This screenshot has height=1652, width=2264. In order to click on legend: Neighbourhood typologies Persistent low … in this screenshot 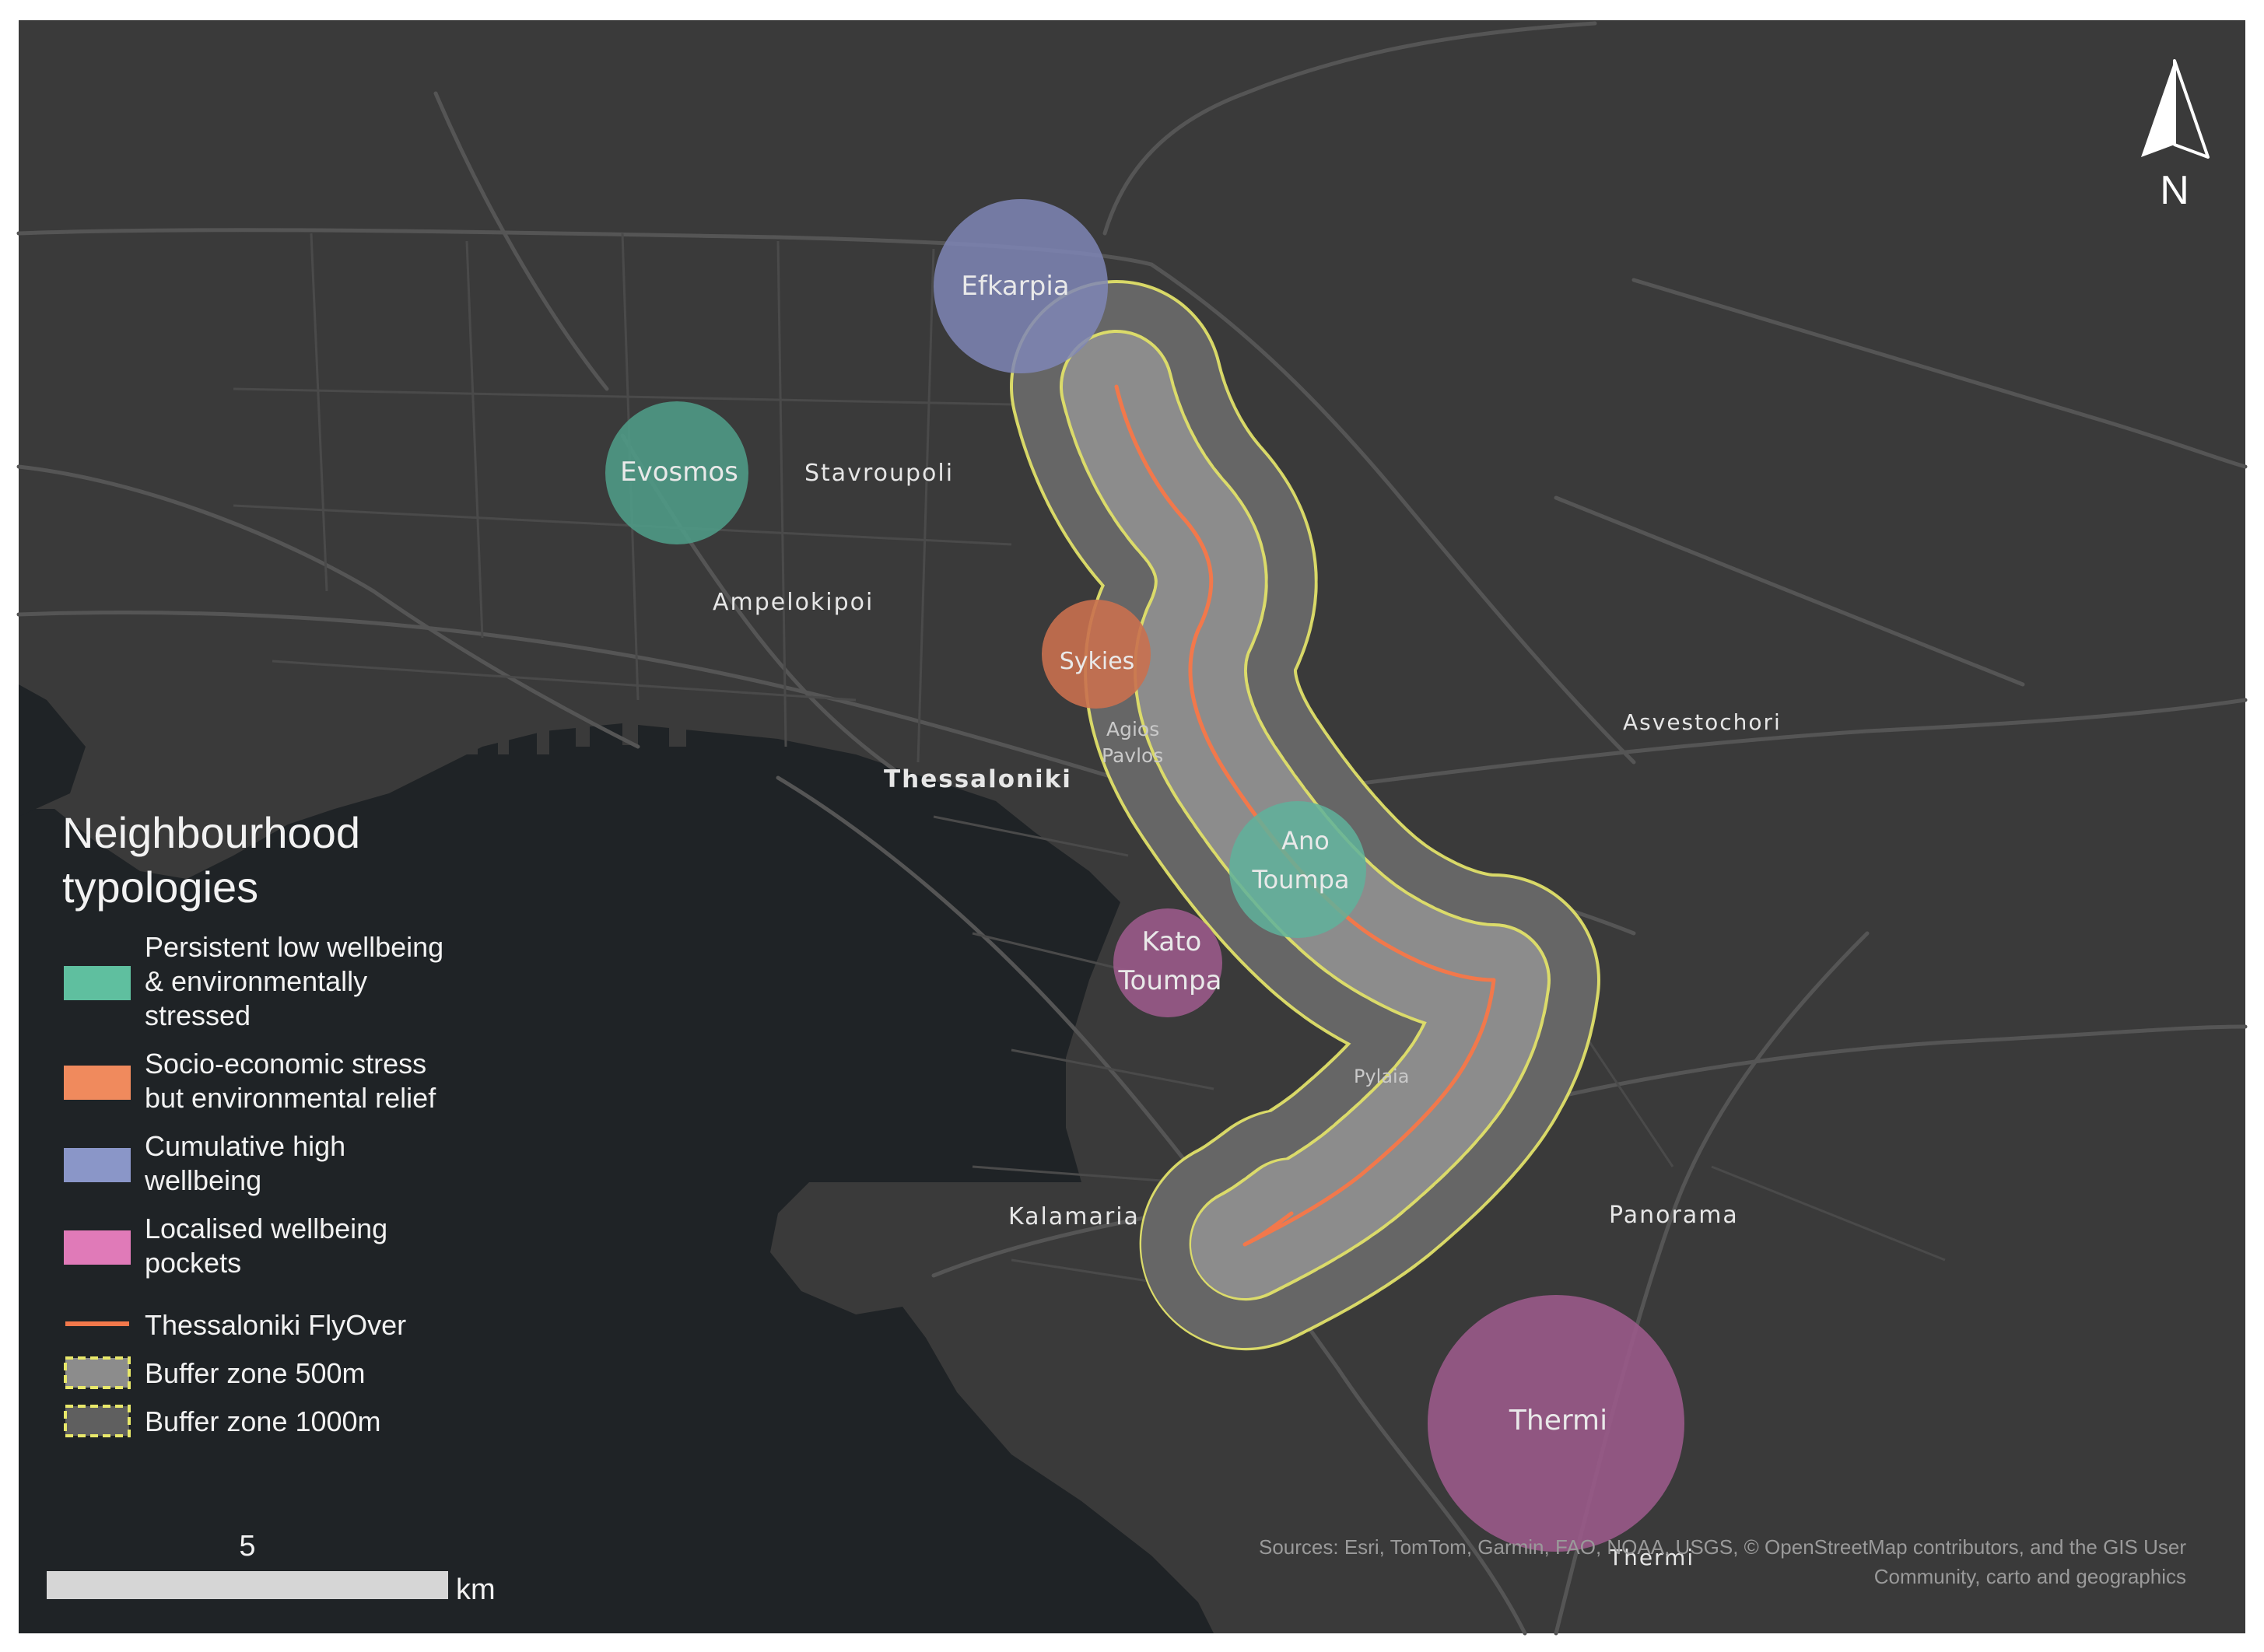, I will do `click(253, 1122)`.